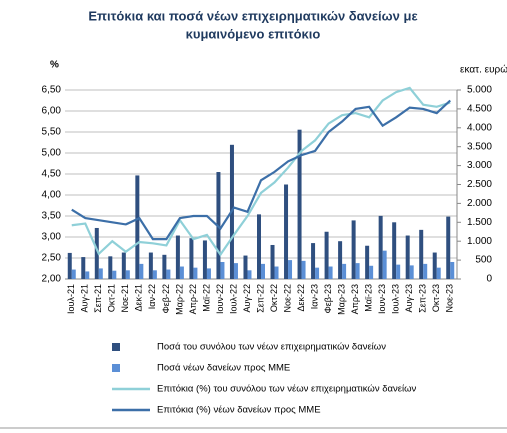  What do you see at coordinates (52, 90) in the screenshot?
I see `y-tick-label: 6,50` at bounding box center [52, 90].